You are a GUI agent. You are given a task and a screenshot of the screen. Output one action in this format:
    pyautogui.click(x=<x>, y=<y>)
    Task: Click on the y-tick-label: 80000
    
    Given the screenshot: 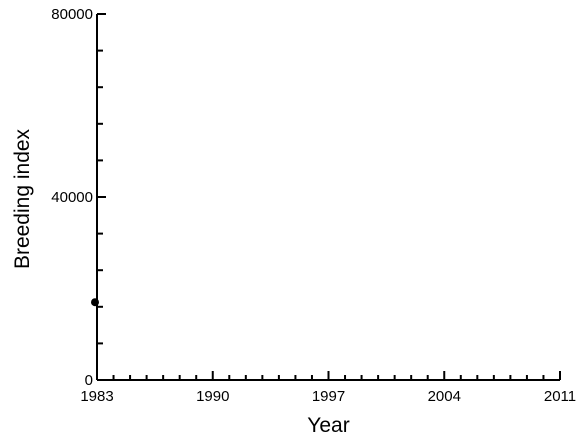 What is the action you would take?
    pyautogui.click(x=72, y=14)
    